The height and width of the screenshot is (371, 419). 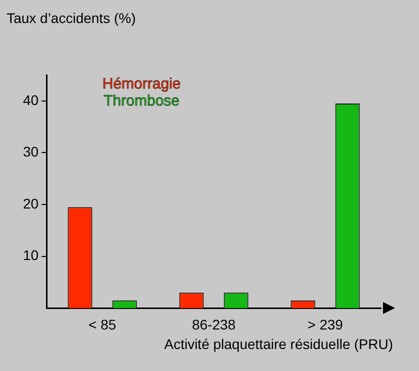 What do you see at coordinates (30, 203) in the screenshot?
I see `y-tick-label: 20` at bounding box center [30, 203].